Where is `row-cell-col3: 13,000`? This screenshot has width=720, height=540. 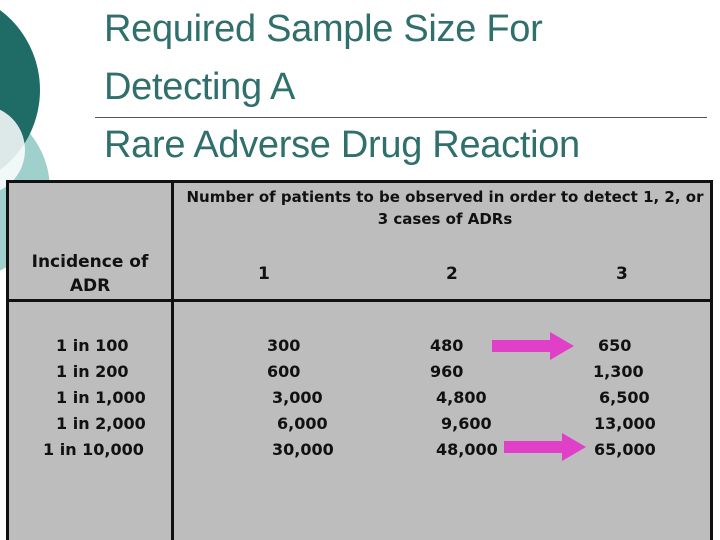 row-cell-col3: 13,000 is located at coordinates (625, 423).